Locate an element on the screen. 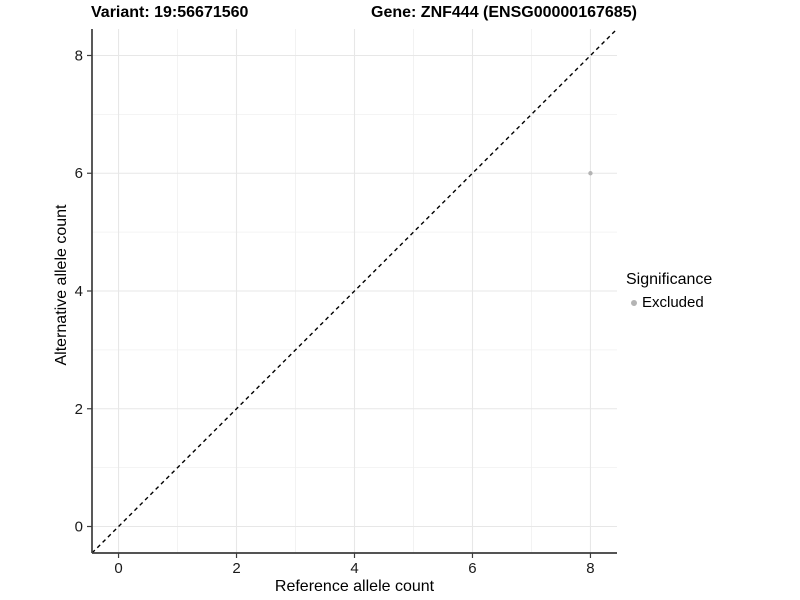  x-axis-title: Reference allele count is located at coordinates (354, 586).